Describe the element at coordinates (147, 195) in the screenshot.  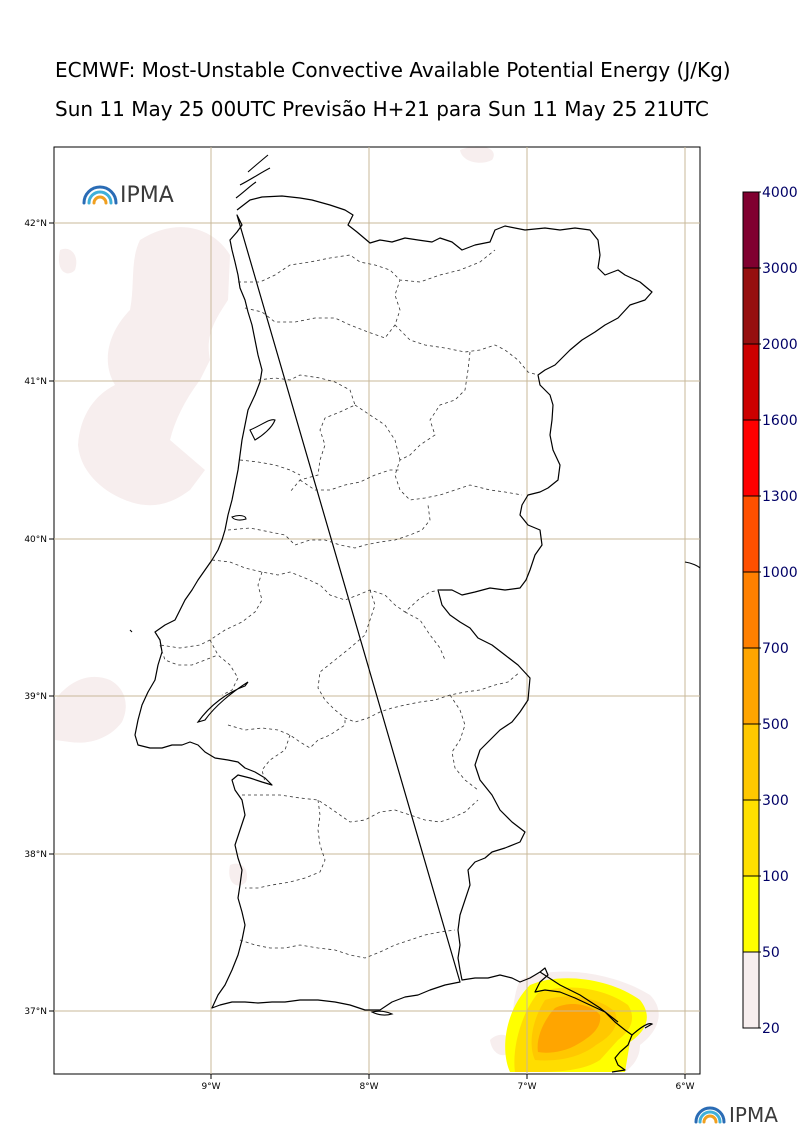
I see `ipma-logo-text: IPMA` at that location.